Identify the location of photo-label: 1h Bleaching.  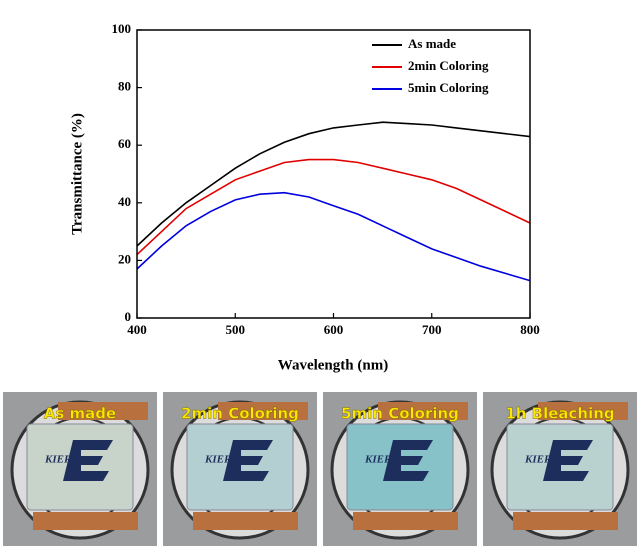
(559, 414).